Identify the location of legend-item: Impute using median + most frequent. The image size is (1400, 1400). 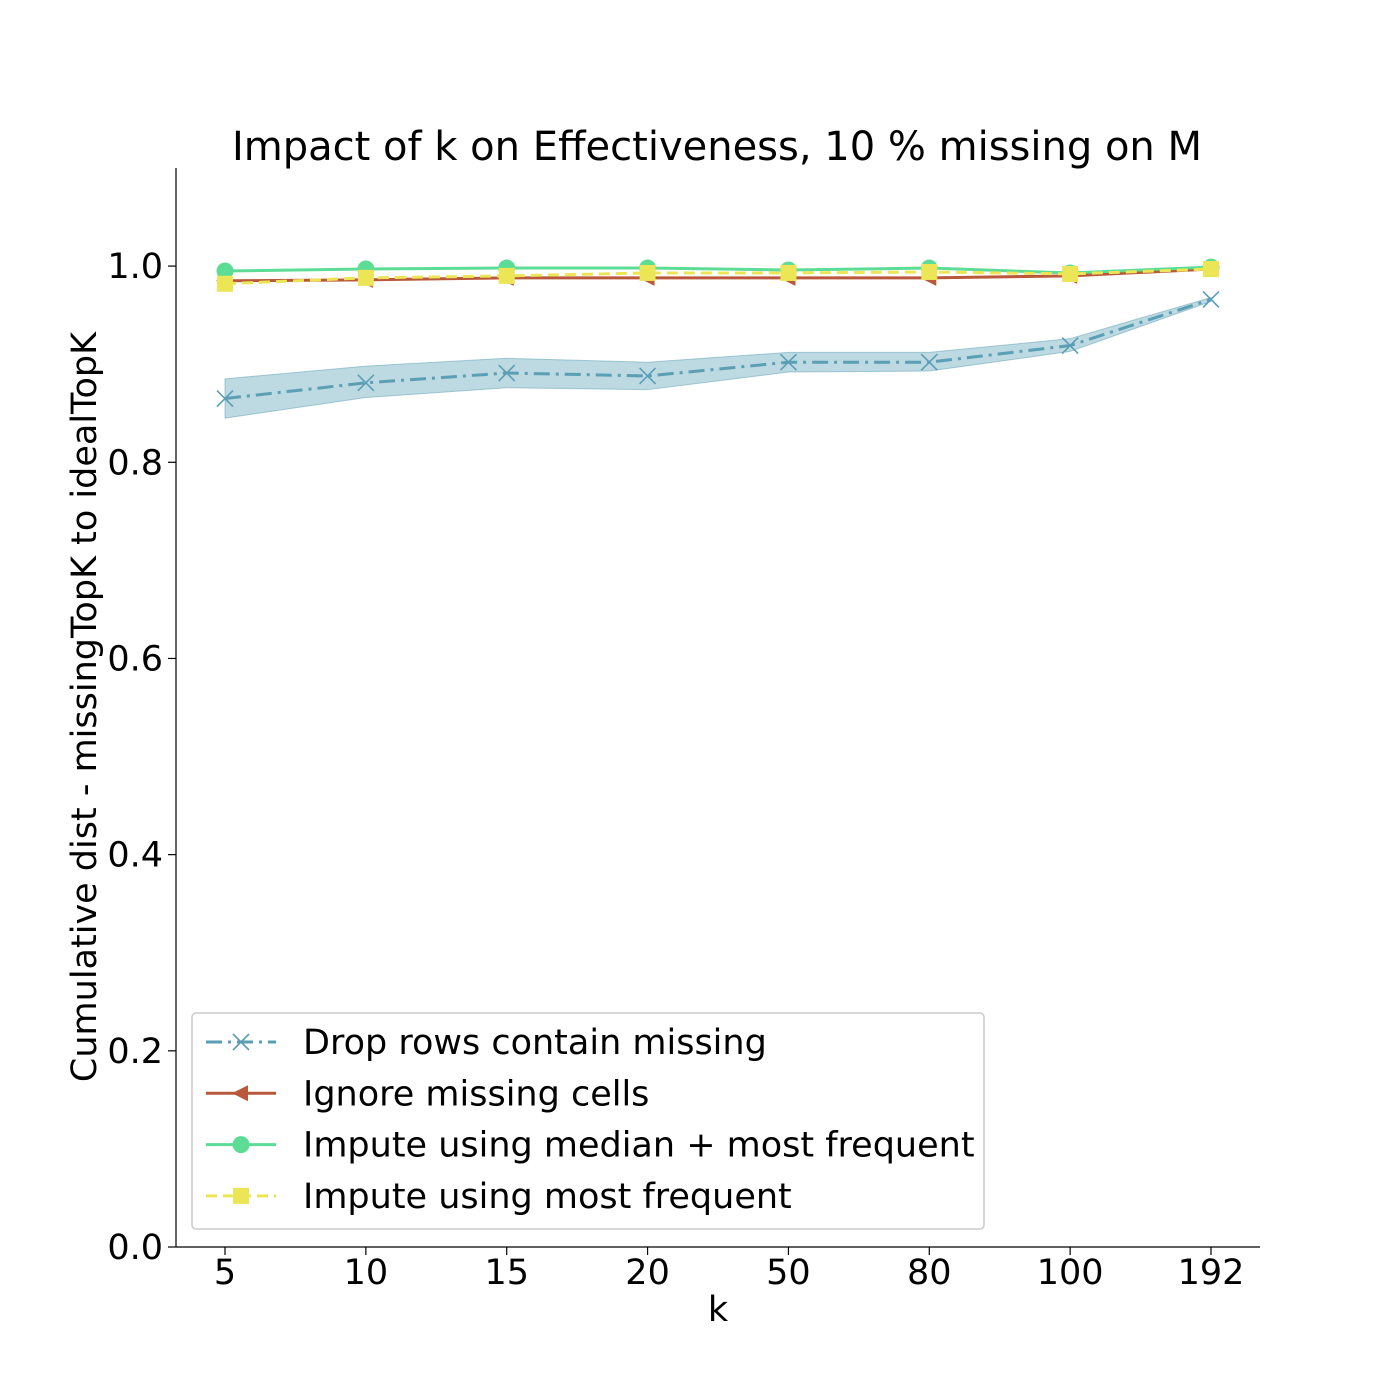
(590, 1146).